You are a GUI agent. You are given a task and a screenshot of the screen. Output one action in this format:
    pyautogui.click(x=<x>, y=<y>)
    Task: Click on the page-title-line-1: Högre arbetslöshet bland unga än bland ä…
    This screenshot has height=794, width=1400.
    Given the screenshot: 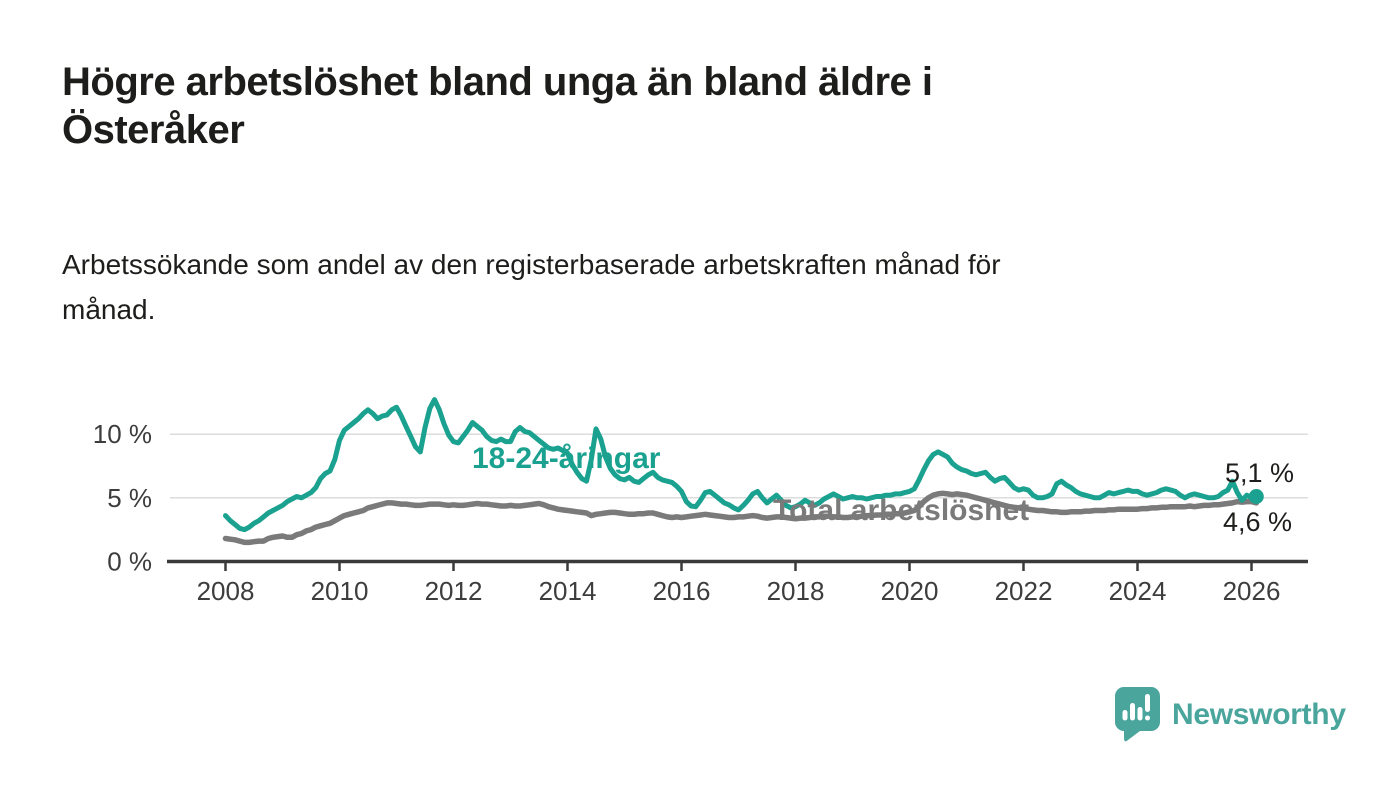 What is the action you would take?
    pyautogui.click(x=497, y=82)
    